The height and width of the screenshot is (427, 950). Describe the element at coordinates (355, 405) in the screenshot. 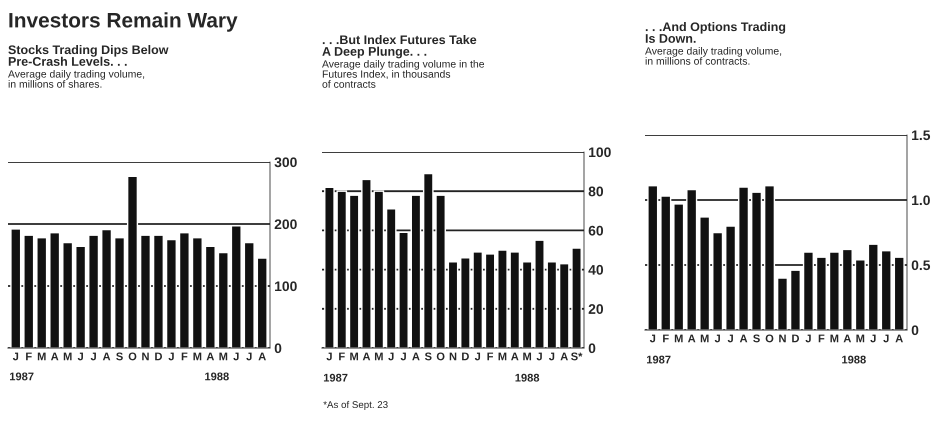

I see `text: *As of Sept. 23` at that location.